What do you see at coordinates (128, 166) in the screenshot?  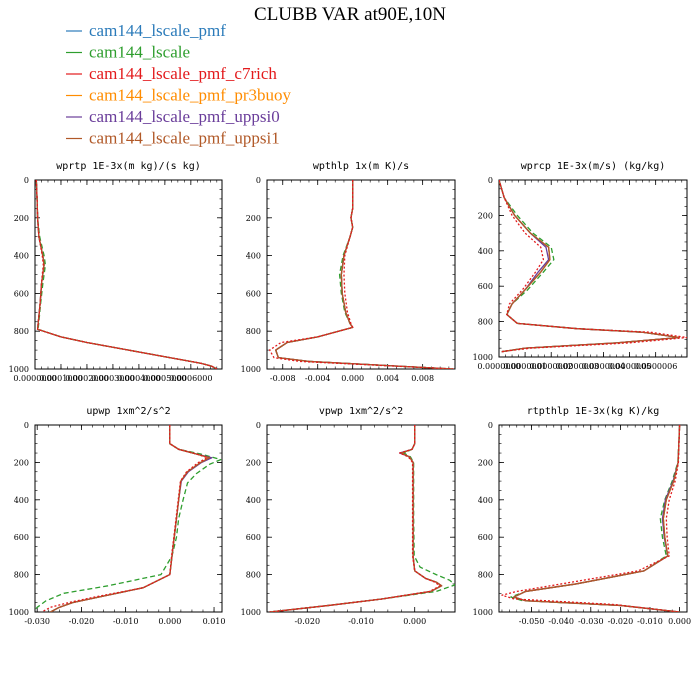 I see `panel-title: wprtp 1E-3x(m kg)/(s kg)` at bounding box center [128, 166].